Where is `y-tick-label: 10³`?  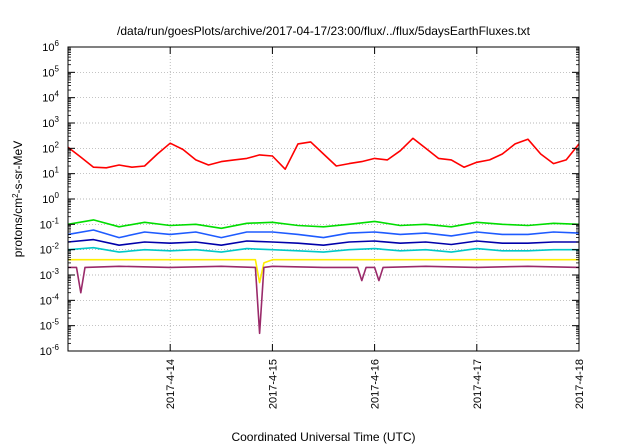
y-tick-label: 10³ is located at coordinates (50, 122).